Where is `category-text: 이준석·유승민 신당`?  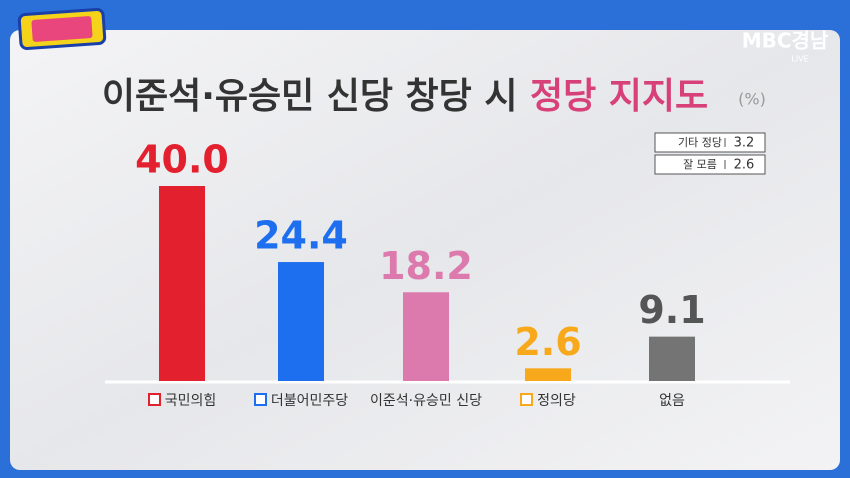 category-text: 이준석·유승민 신당 is located at coordinates (426, 401).